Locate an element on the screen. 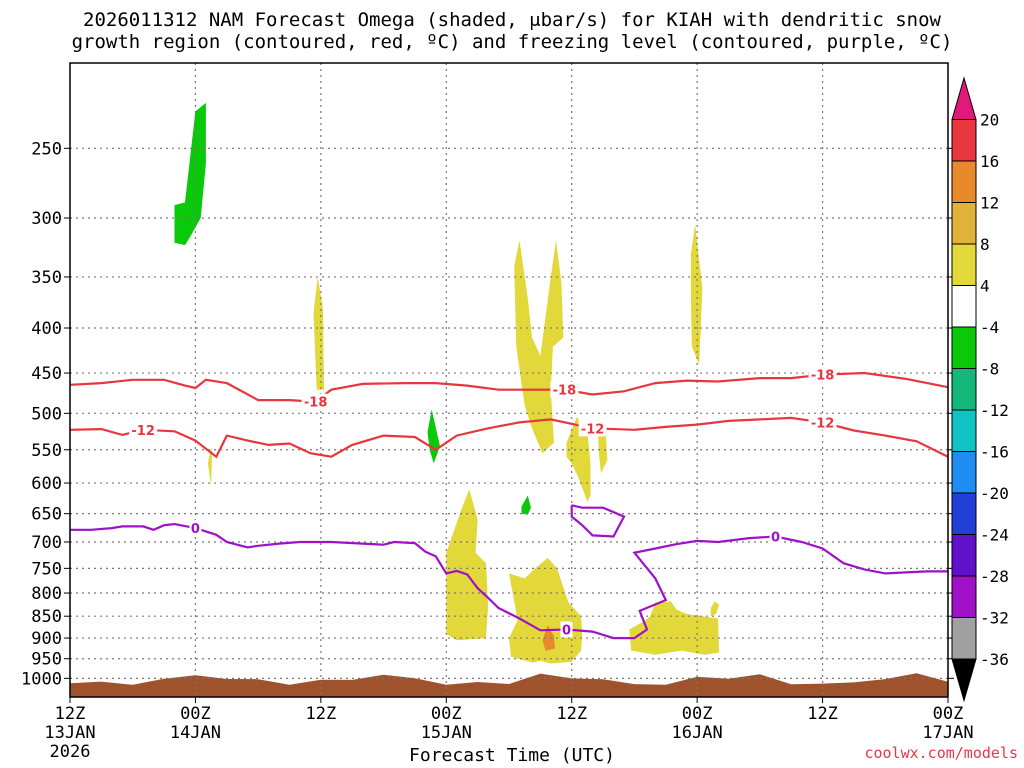 The image size is (1024, 768). x-axis-label: Forecast Time (UTC) is located at coordinates (512, 755).